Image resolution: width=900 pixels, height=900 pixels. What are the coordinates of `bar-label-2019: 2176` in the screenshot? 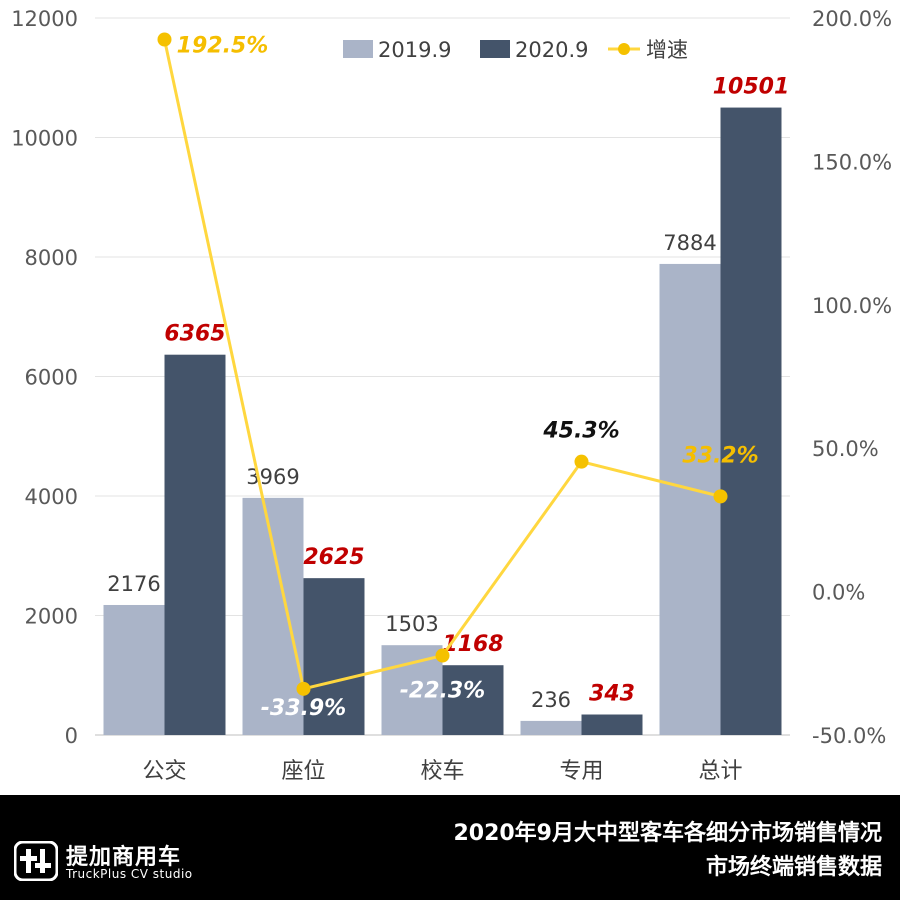 It's located at (133, 584).